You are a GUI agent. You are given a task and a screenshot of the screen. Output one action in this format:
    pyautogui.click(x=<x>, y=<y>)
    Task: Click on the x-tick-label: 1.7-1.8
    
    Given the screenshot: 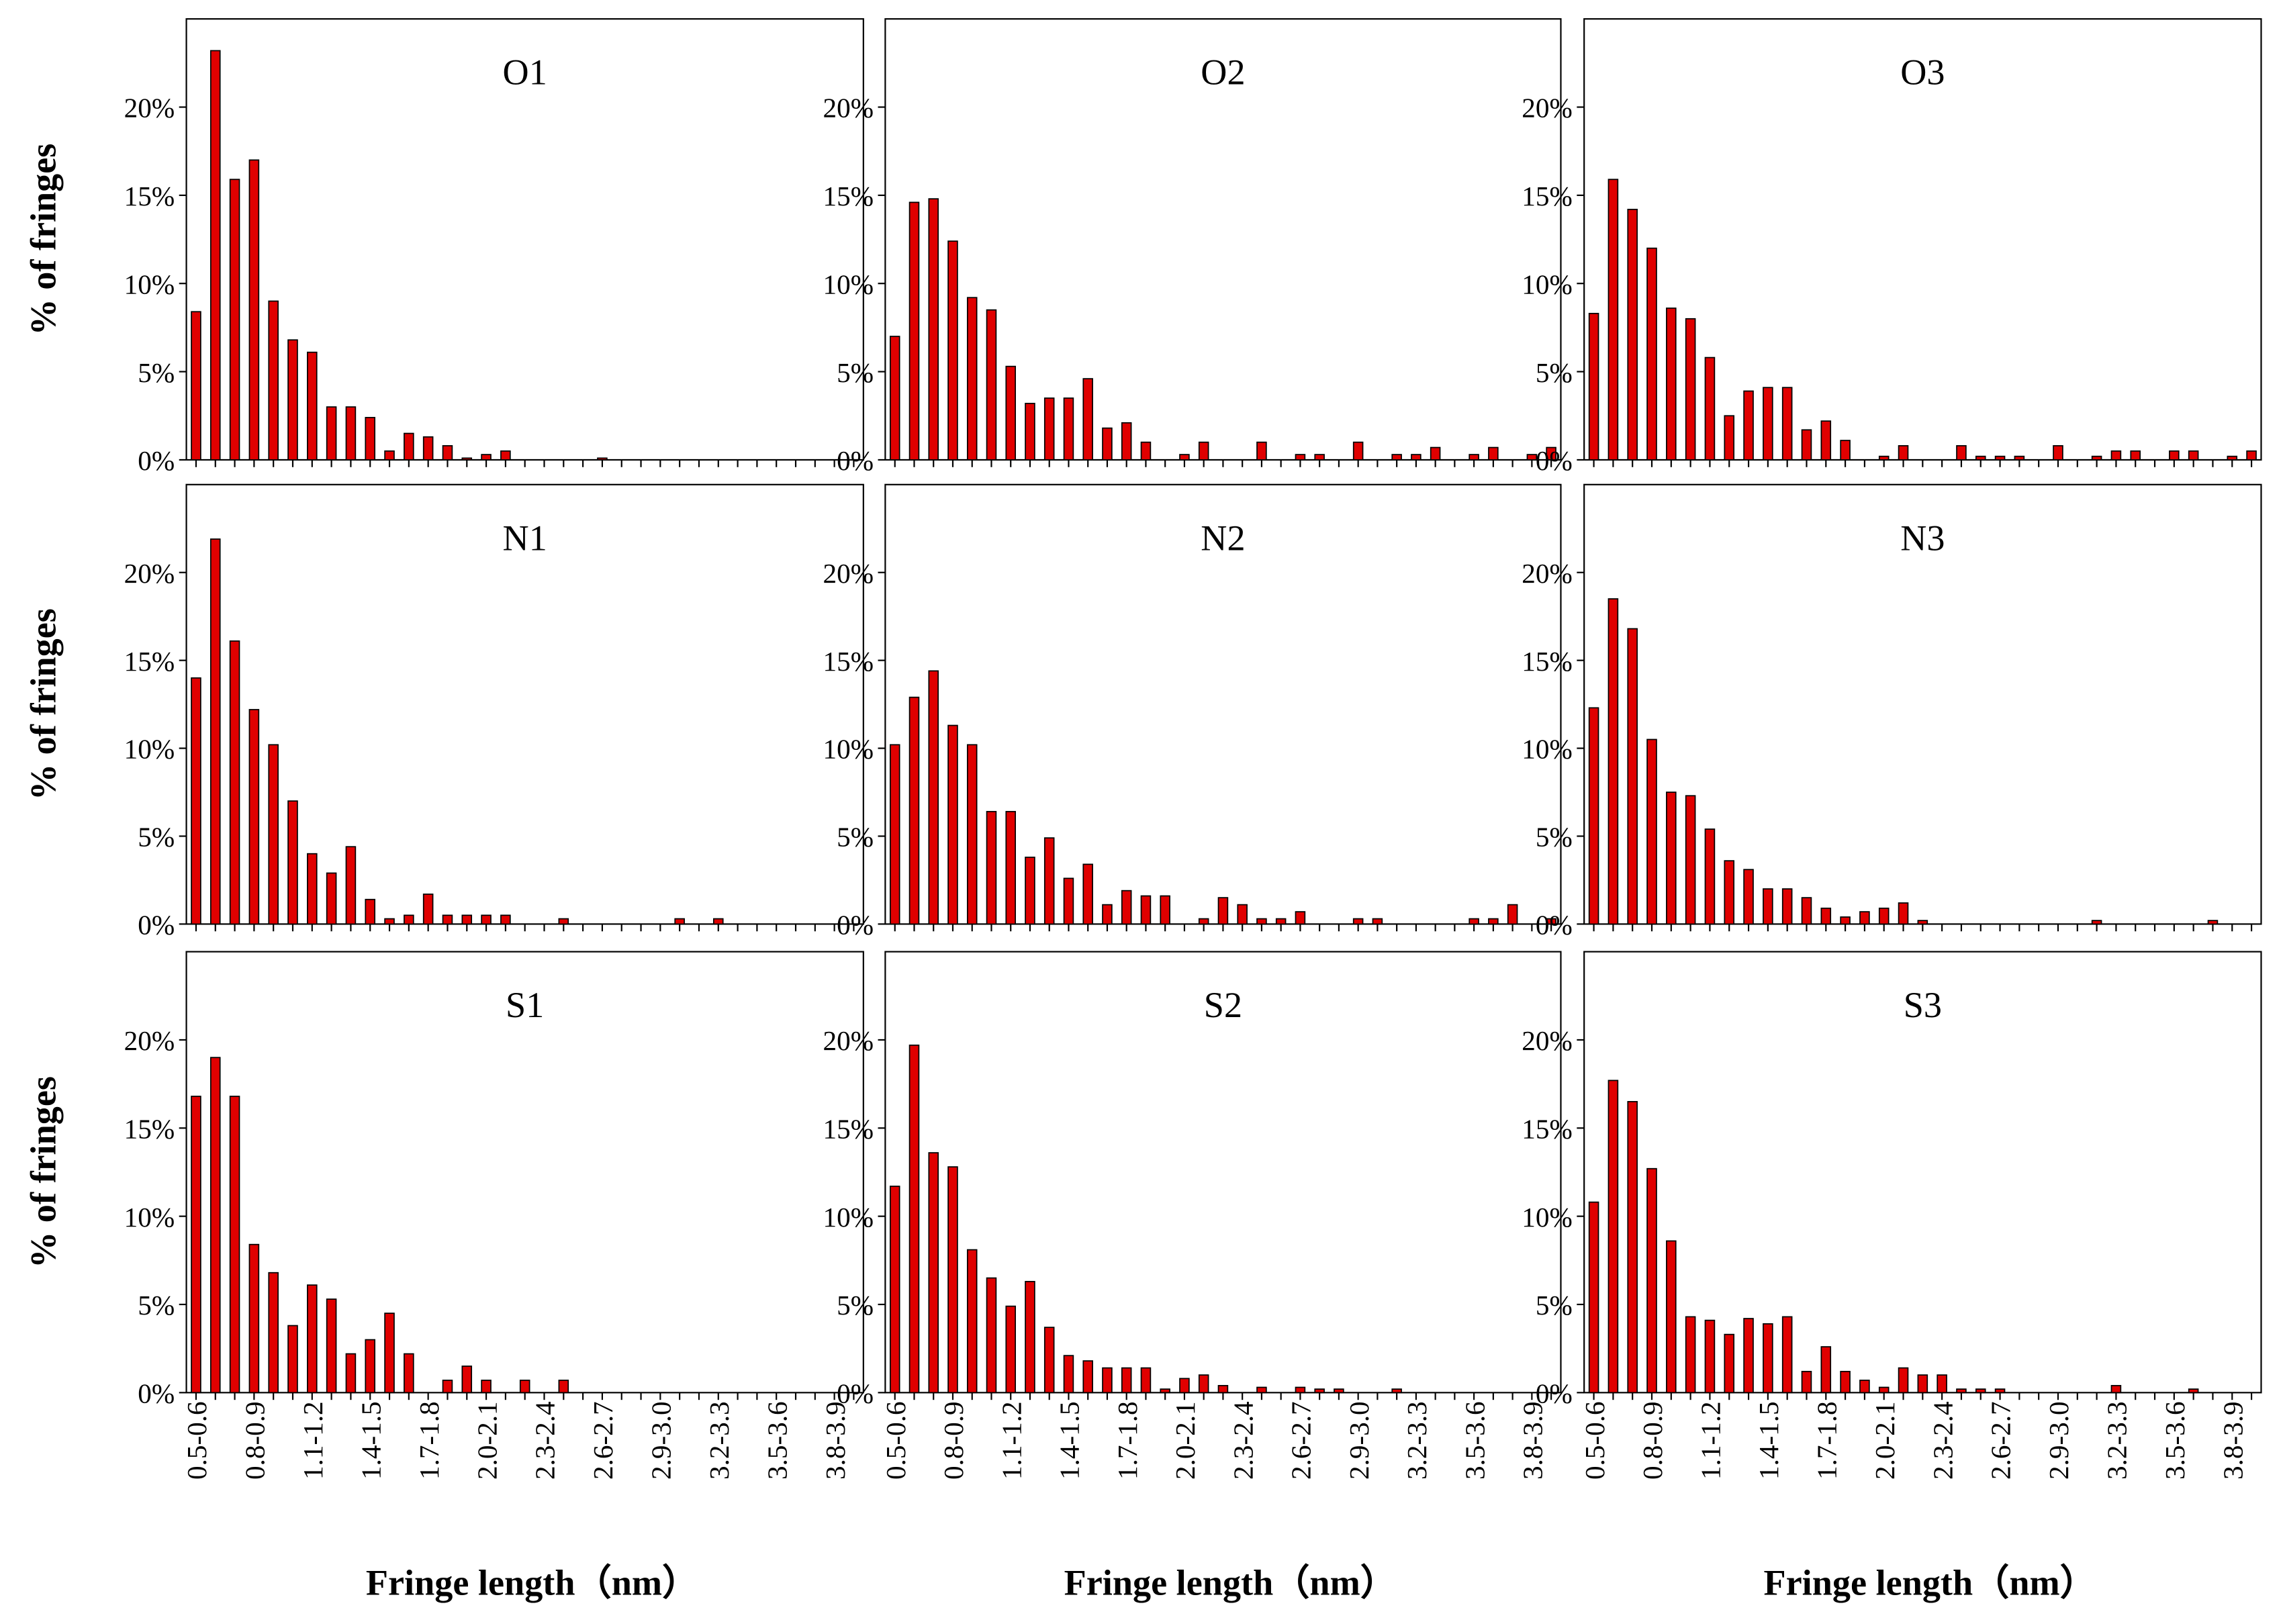 What is the action you would take?
    pyautogui.click(x=1827, y=1440)
    